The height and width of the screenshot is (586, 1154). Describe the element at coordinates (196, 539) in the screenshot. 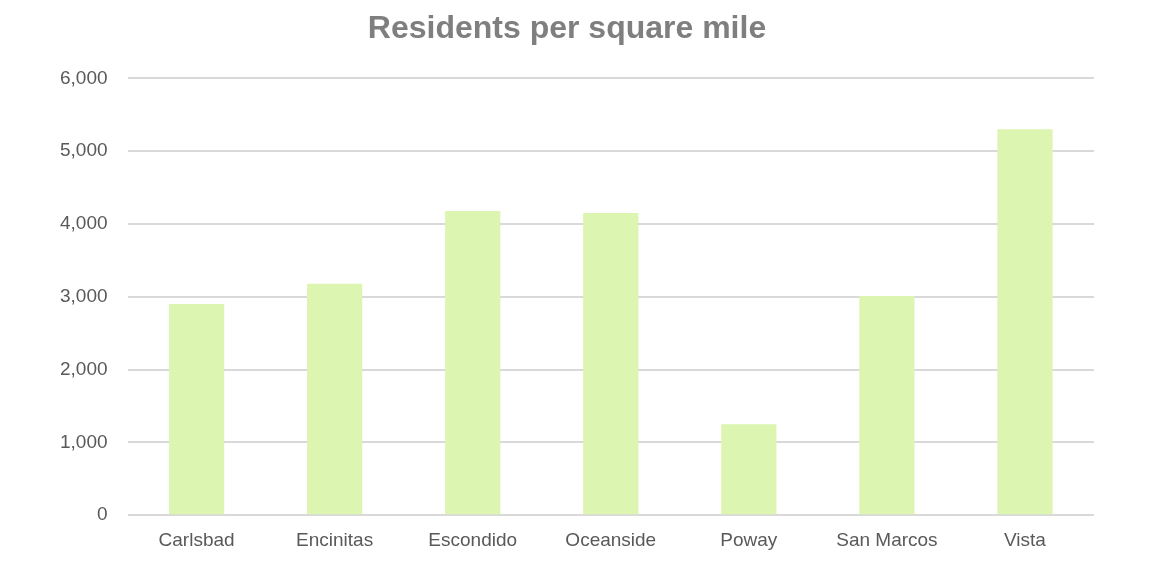

I see `x-tick-label: Carlsbad` at that location.